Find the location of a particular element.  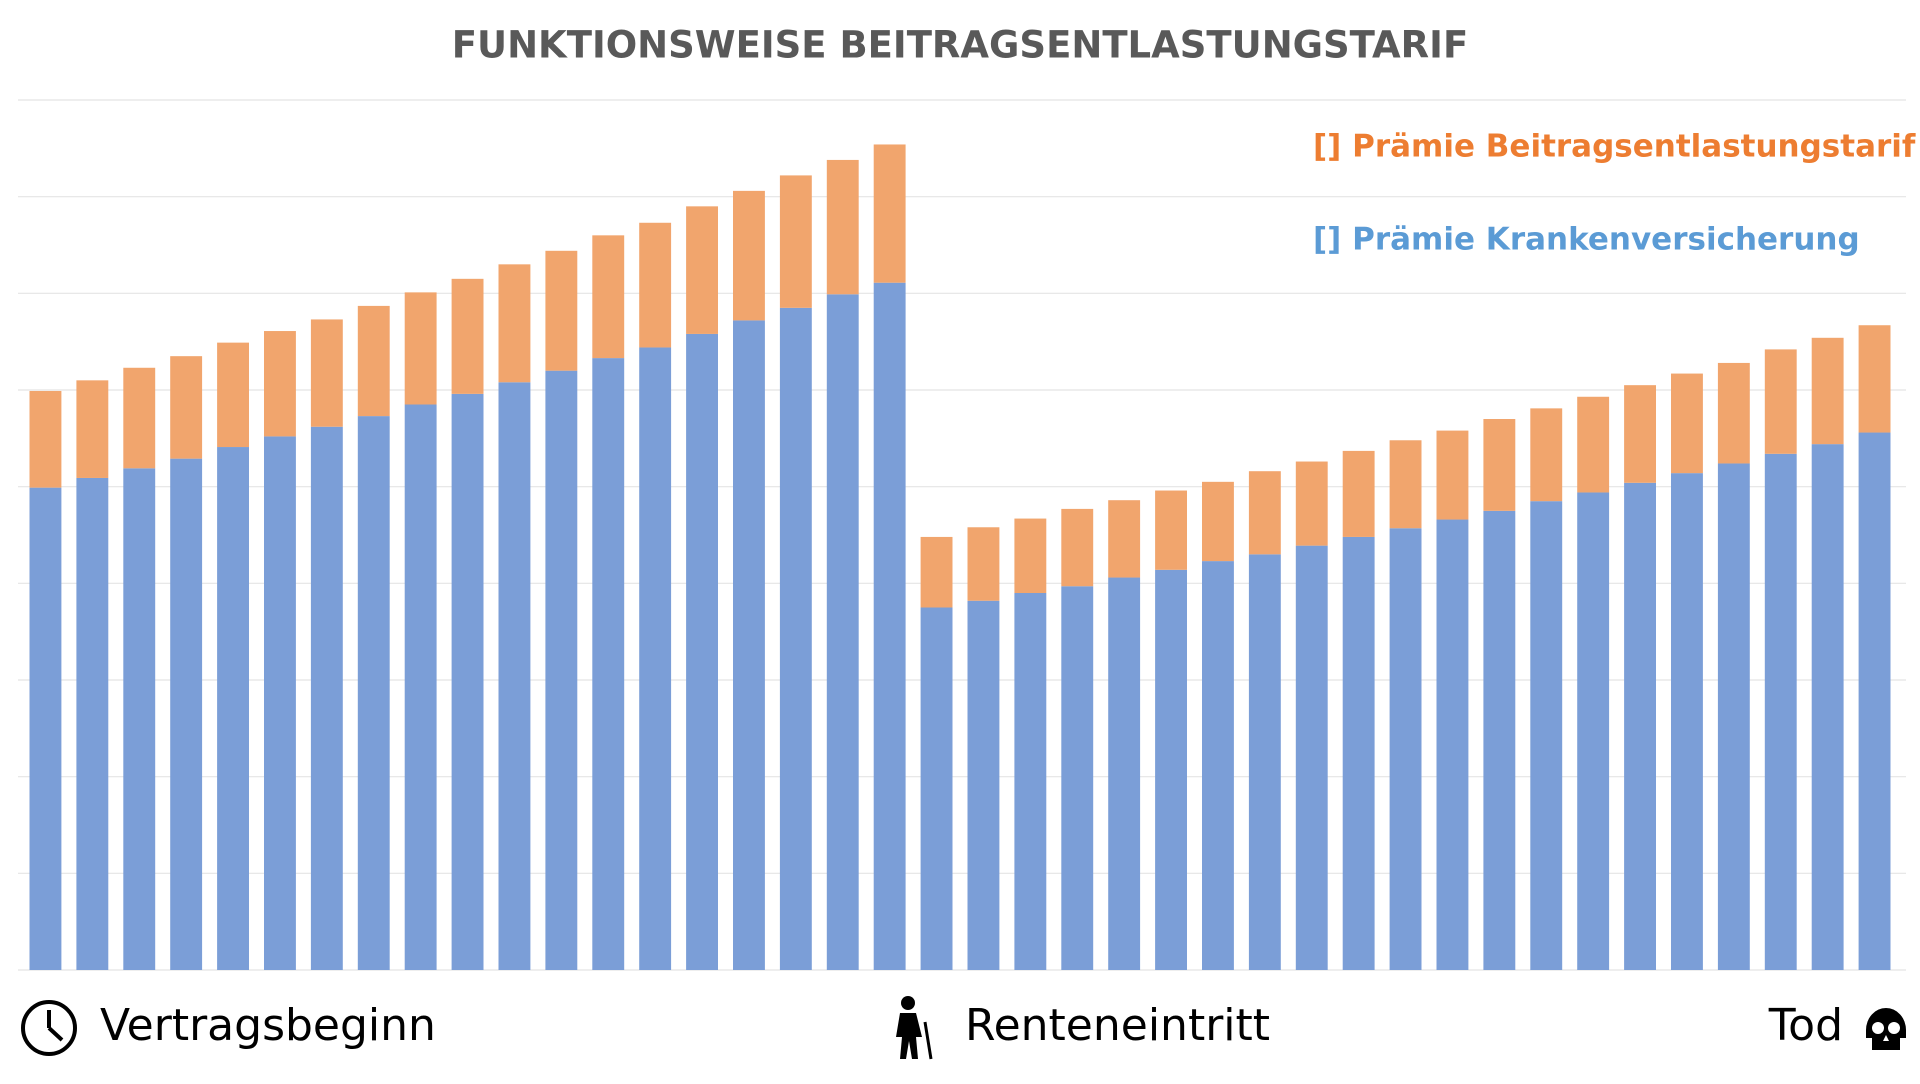

chart-title: FUNKTIONSWEISE BEITRAGSENTLASTUNGSTARIF is located at coordinates (960, 45).